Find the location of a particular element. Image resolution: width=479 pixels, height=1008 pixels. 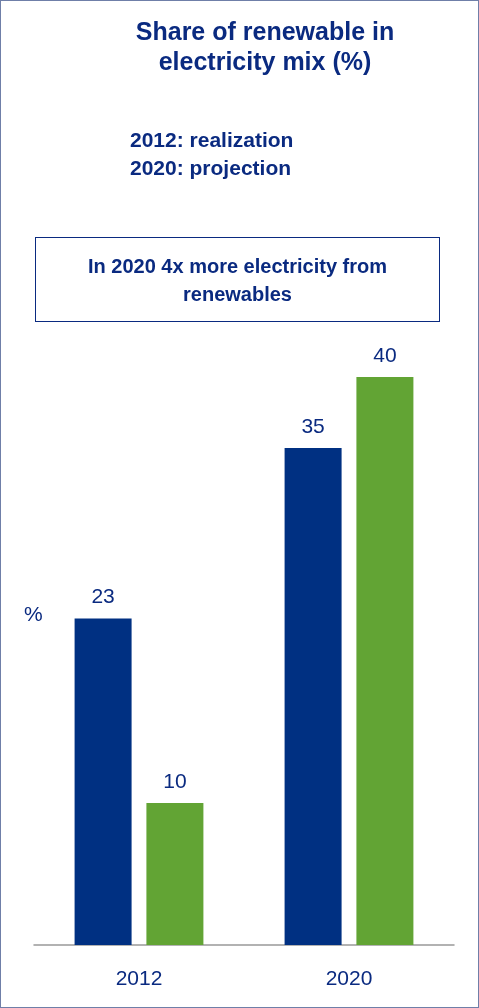

data-label: 23 is located at coordinates (103, 596).